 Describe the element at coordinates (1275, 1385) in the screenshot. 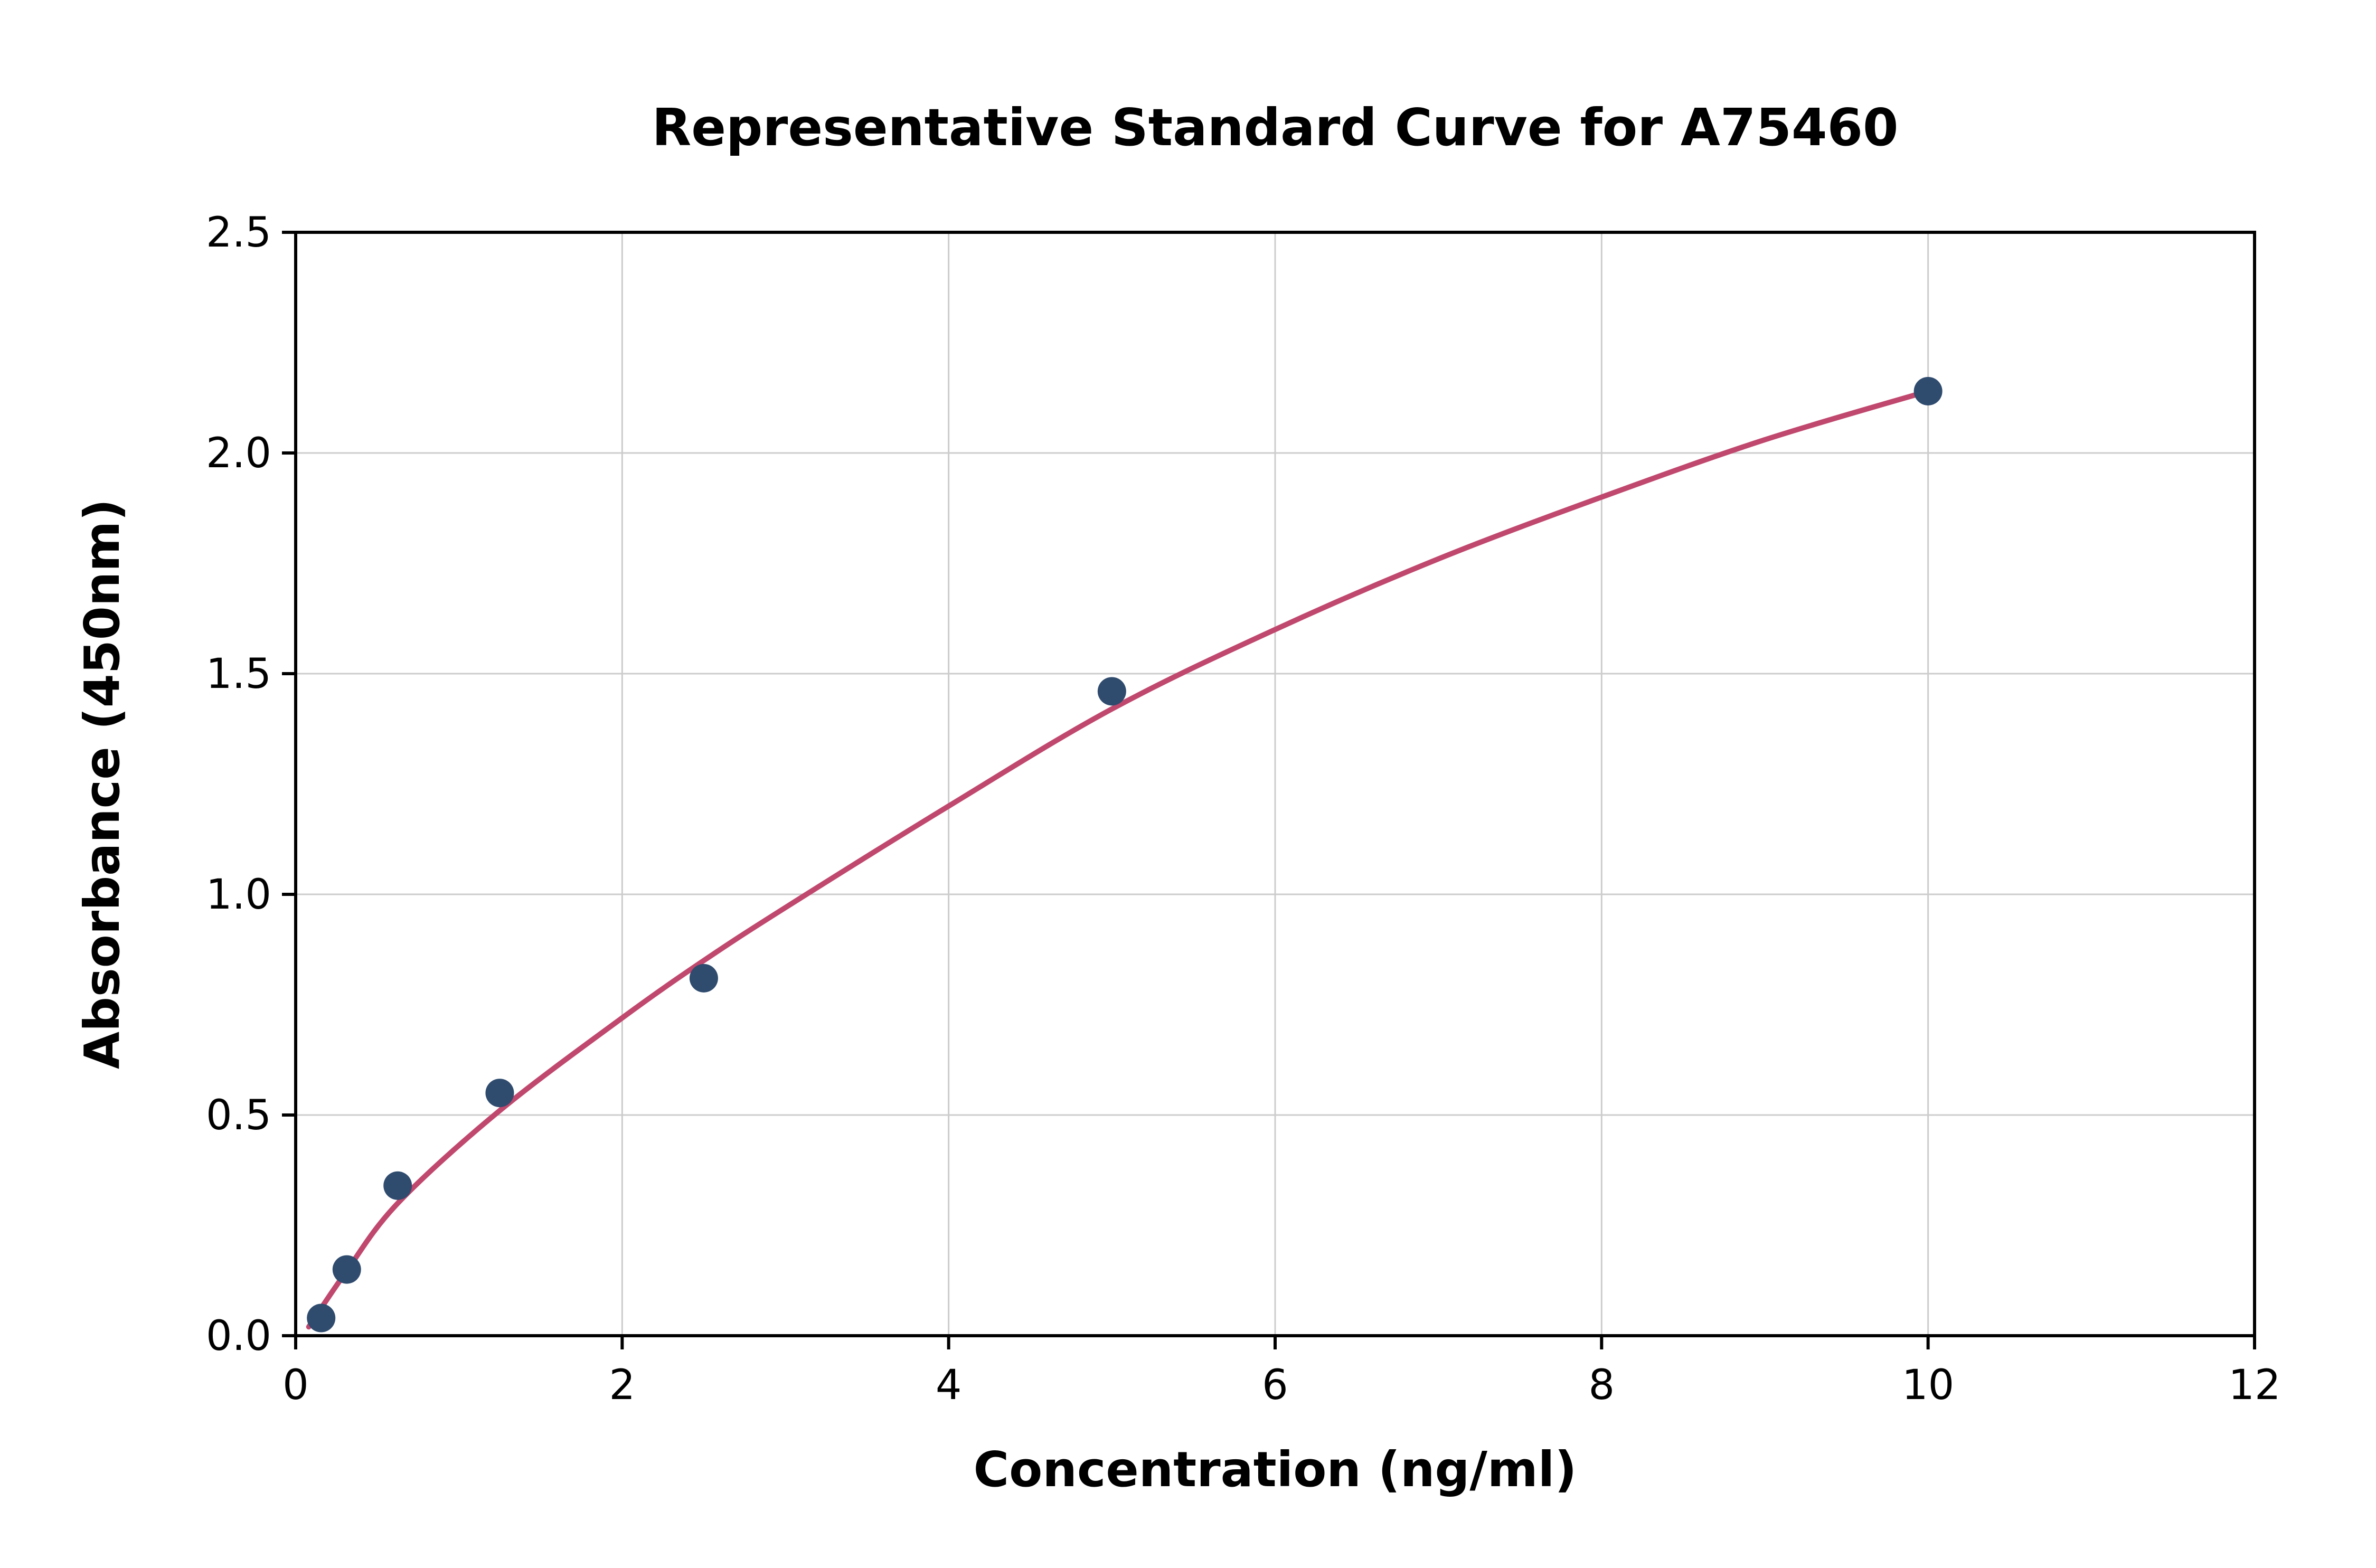

I see `x-tick-label: 6` at that location.